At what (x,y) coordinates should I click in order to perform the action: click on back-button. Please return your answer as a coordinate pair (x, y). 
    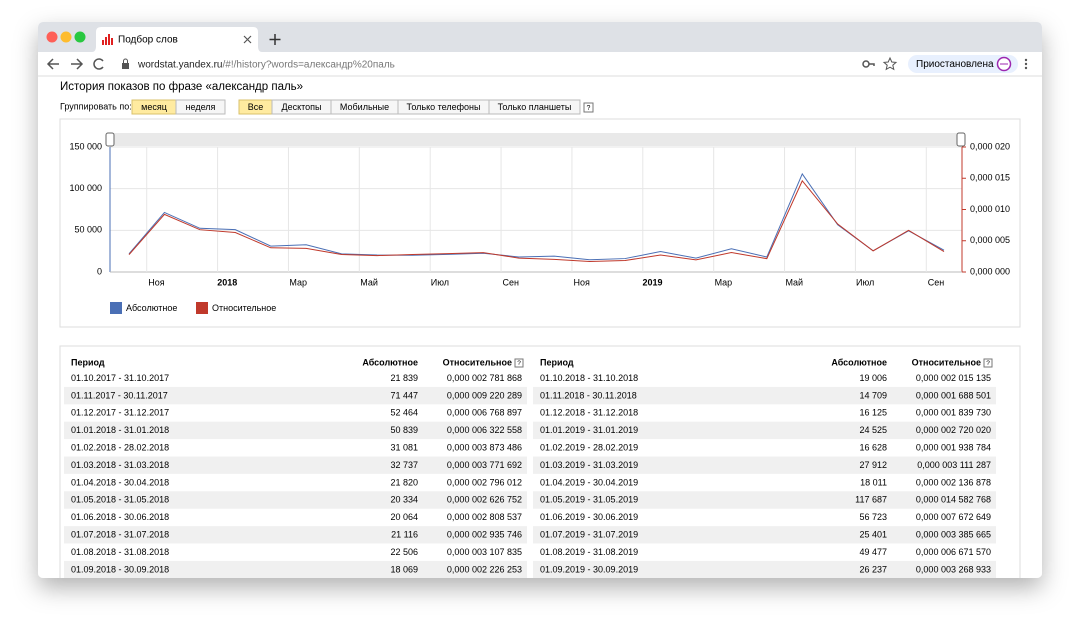
    Looking at the image, I should click on (52, 64).